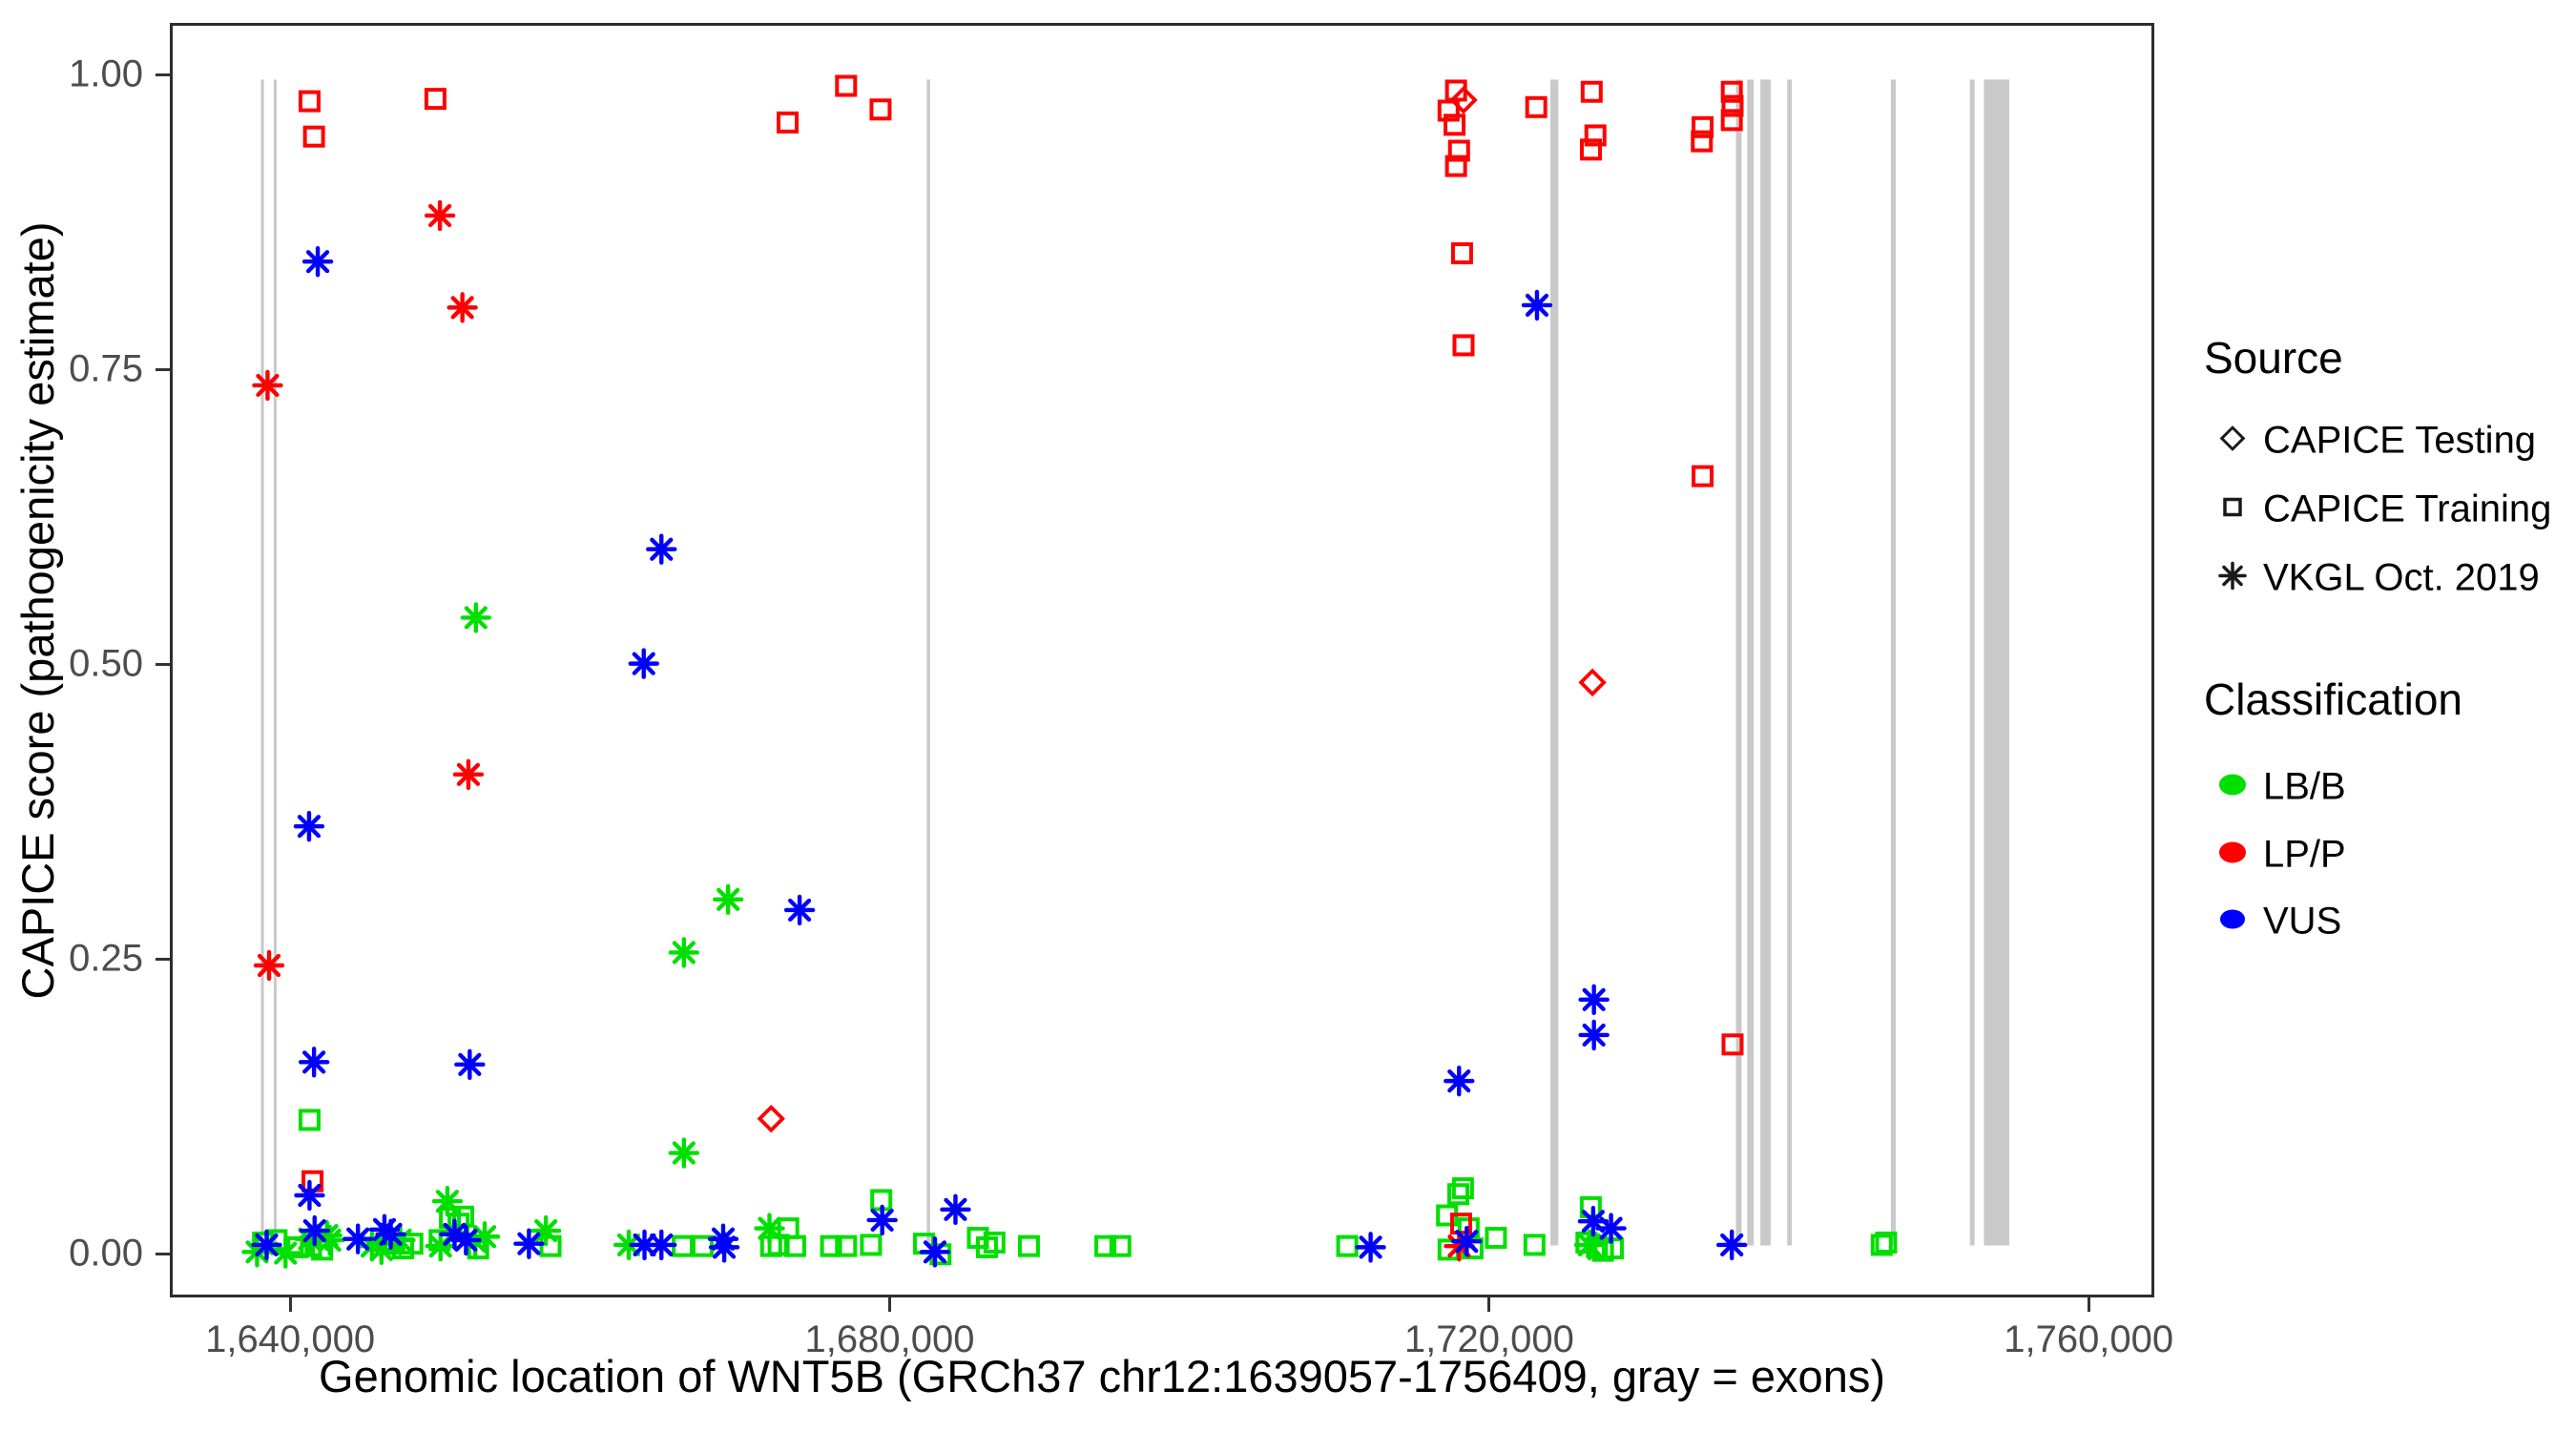 This screenshot has width=2576, height=1431. I want to click on y-tick-label: 0.25, so click(106, 958).